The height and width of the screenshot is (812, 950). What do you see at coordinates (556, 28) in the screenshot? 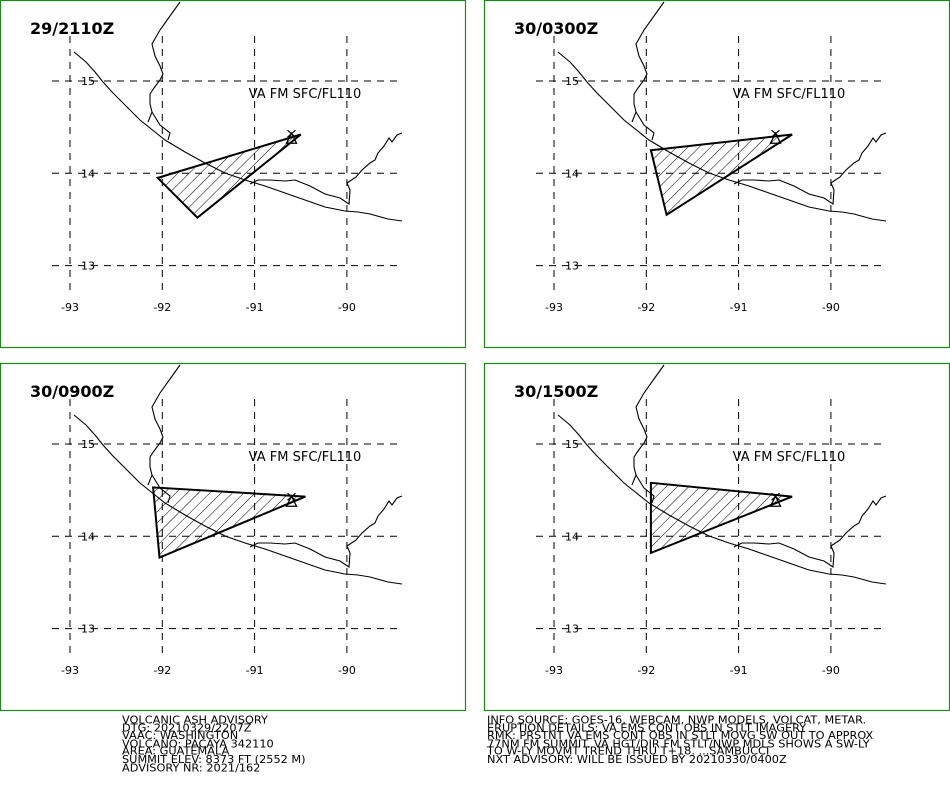
I see `valid-time-label: 30/0300Z` at bounding box center [556, 28].